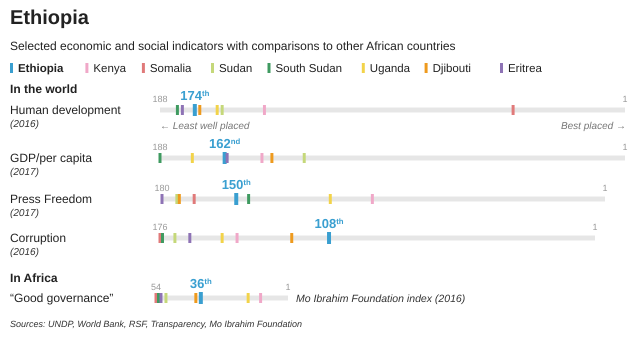 This screenshot has width=640, height=338. I want to click on legend-label: Ethiopia, so click(41, 69).